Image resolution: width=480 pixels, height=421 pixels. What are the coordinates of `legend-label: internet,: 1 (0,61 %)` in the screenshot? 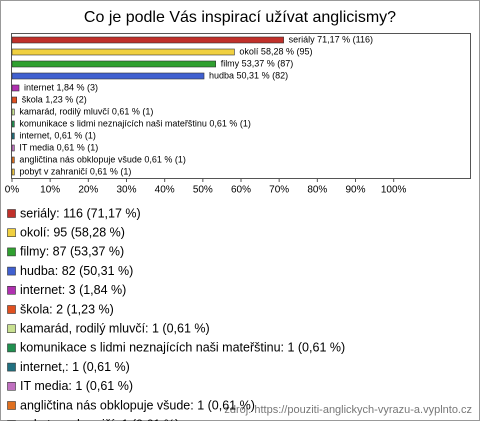 It's located at (75, 367).